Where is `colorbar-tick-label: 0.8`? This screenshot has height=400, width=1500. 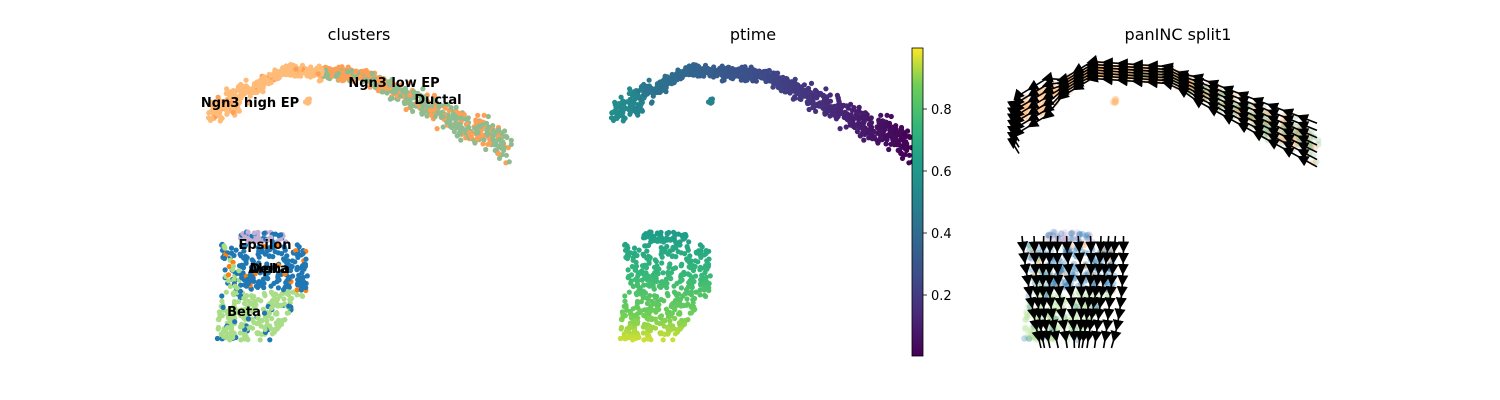
colorbar-tick-label: 0.8 is located at coordinates (941, 110).